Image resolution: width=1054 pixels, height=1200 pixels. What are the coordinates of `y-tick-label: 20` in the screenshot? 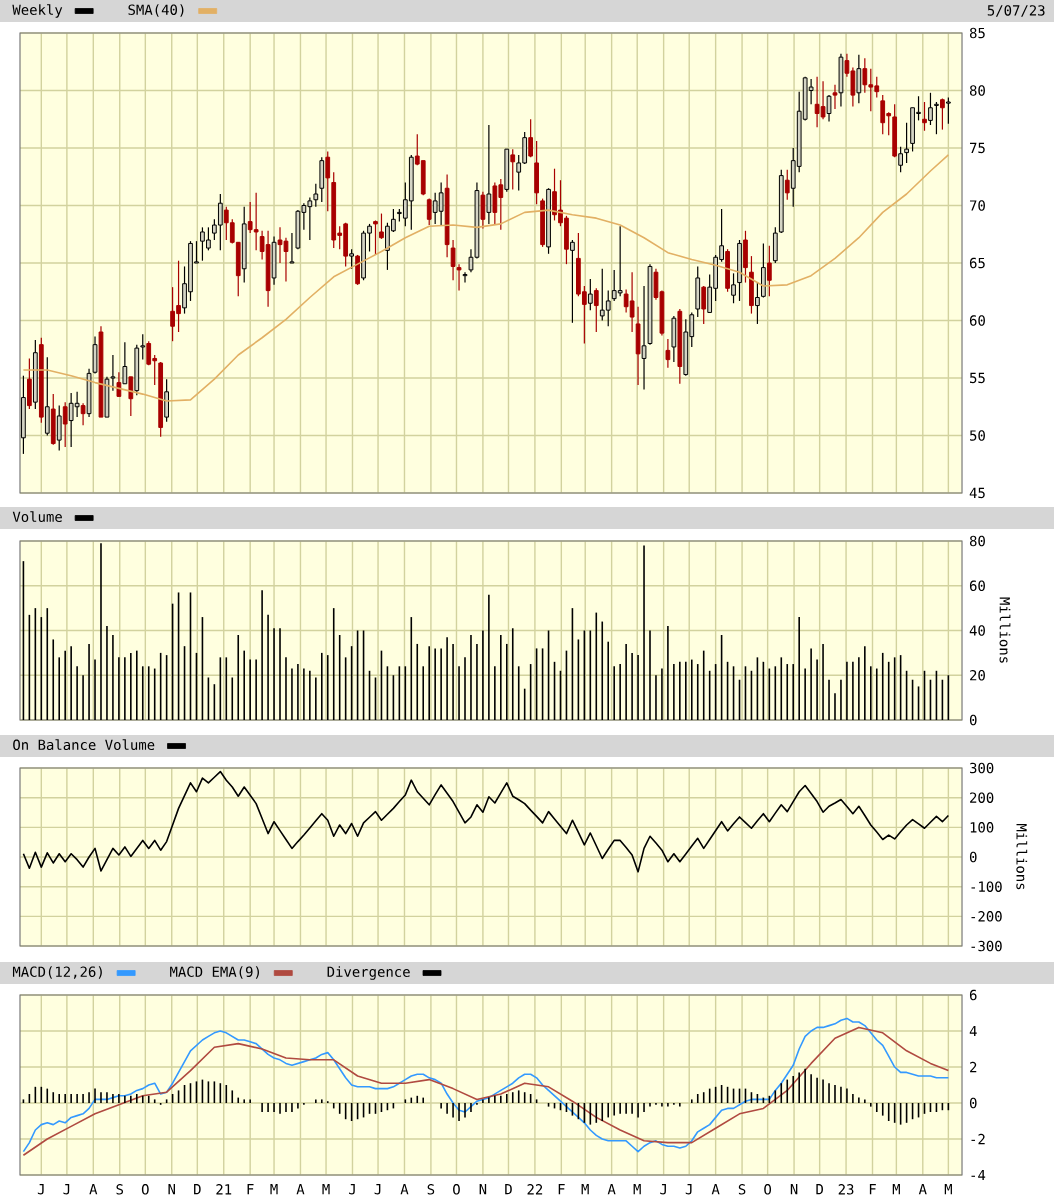 It's located at (977, 675).